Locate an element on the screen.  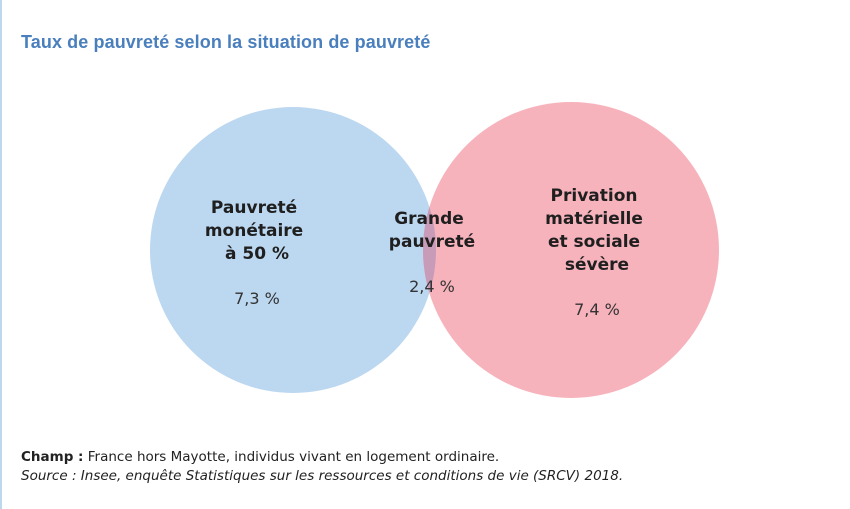
right-value: 7,4 % is located at coordinates (597, 309).